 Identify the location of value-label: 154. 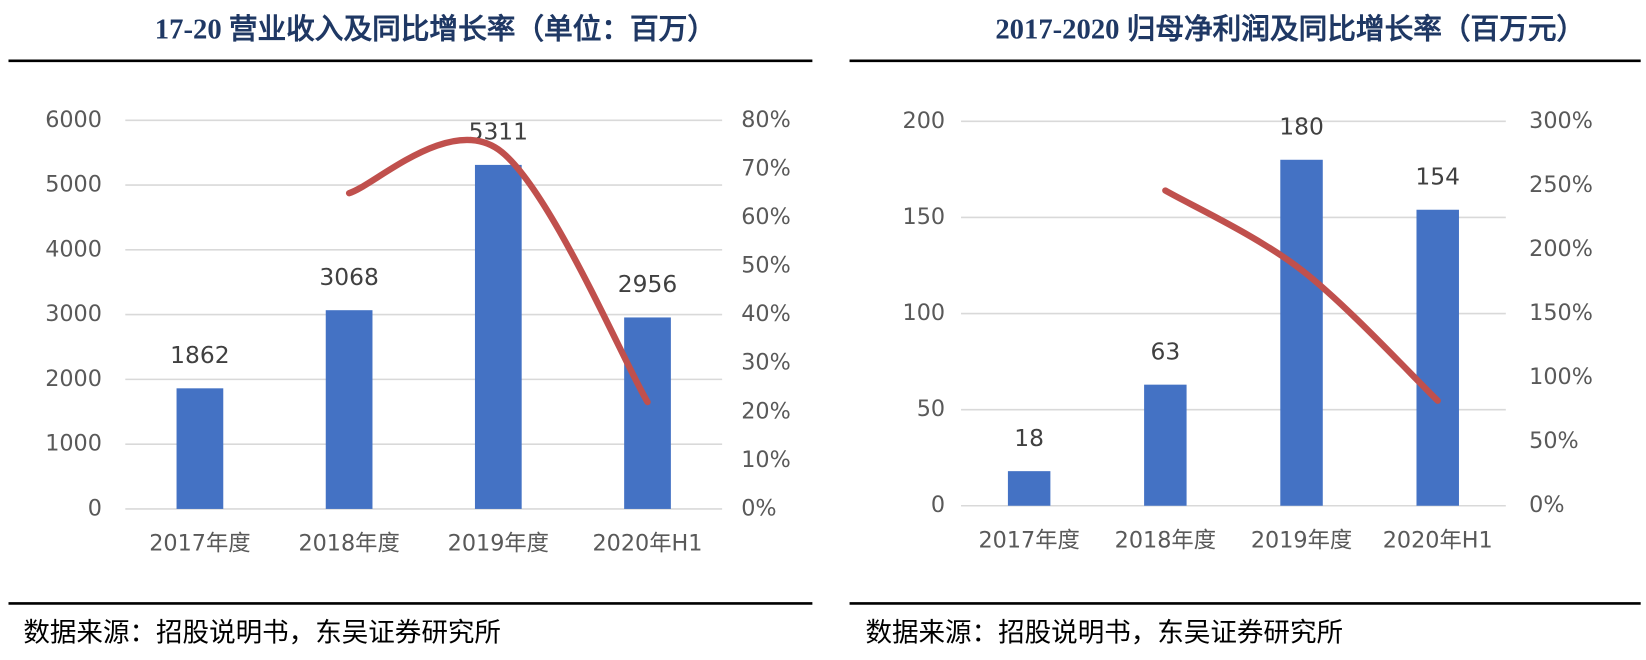
(1437, 176).